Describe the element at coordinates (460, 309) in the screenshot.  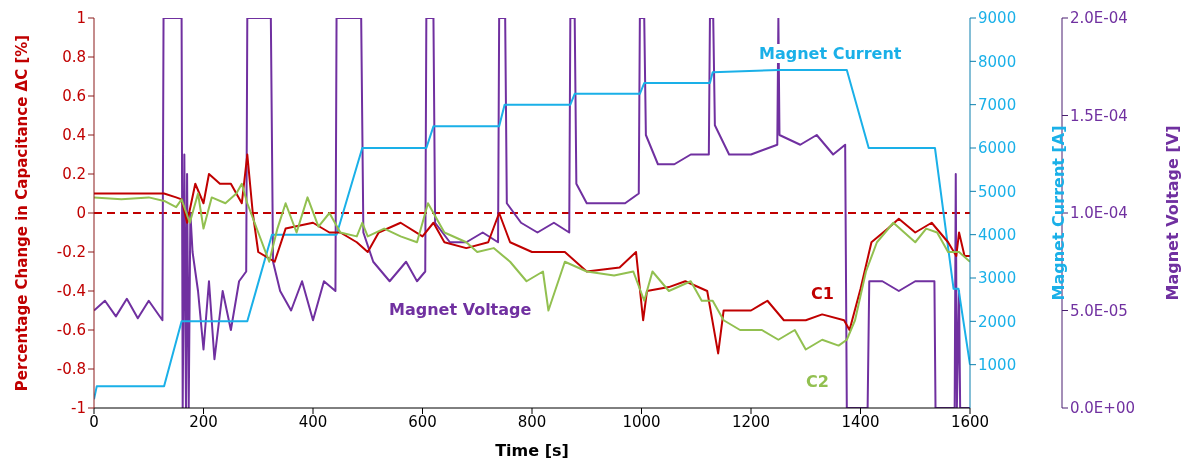
I see `series-label: Magnet Voltage` at that location.